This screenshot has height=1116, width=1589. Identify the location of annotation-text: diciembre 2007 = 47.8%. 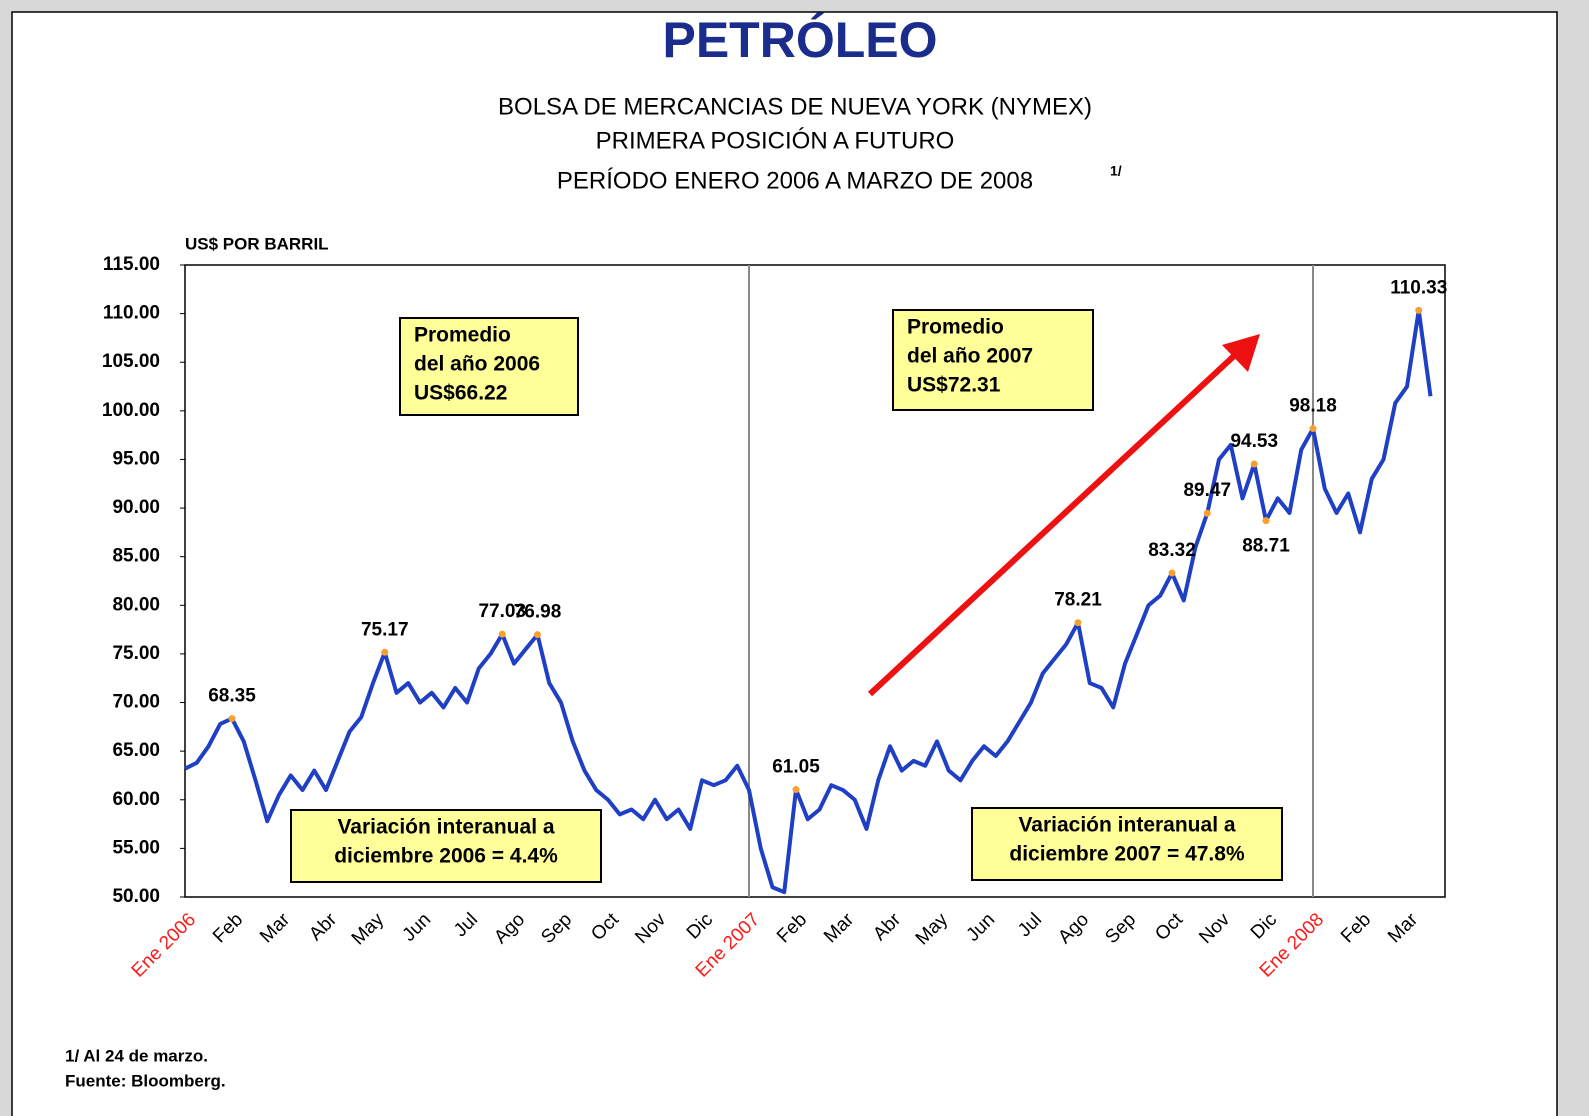
(1127, 854).